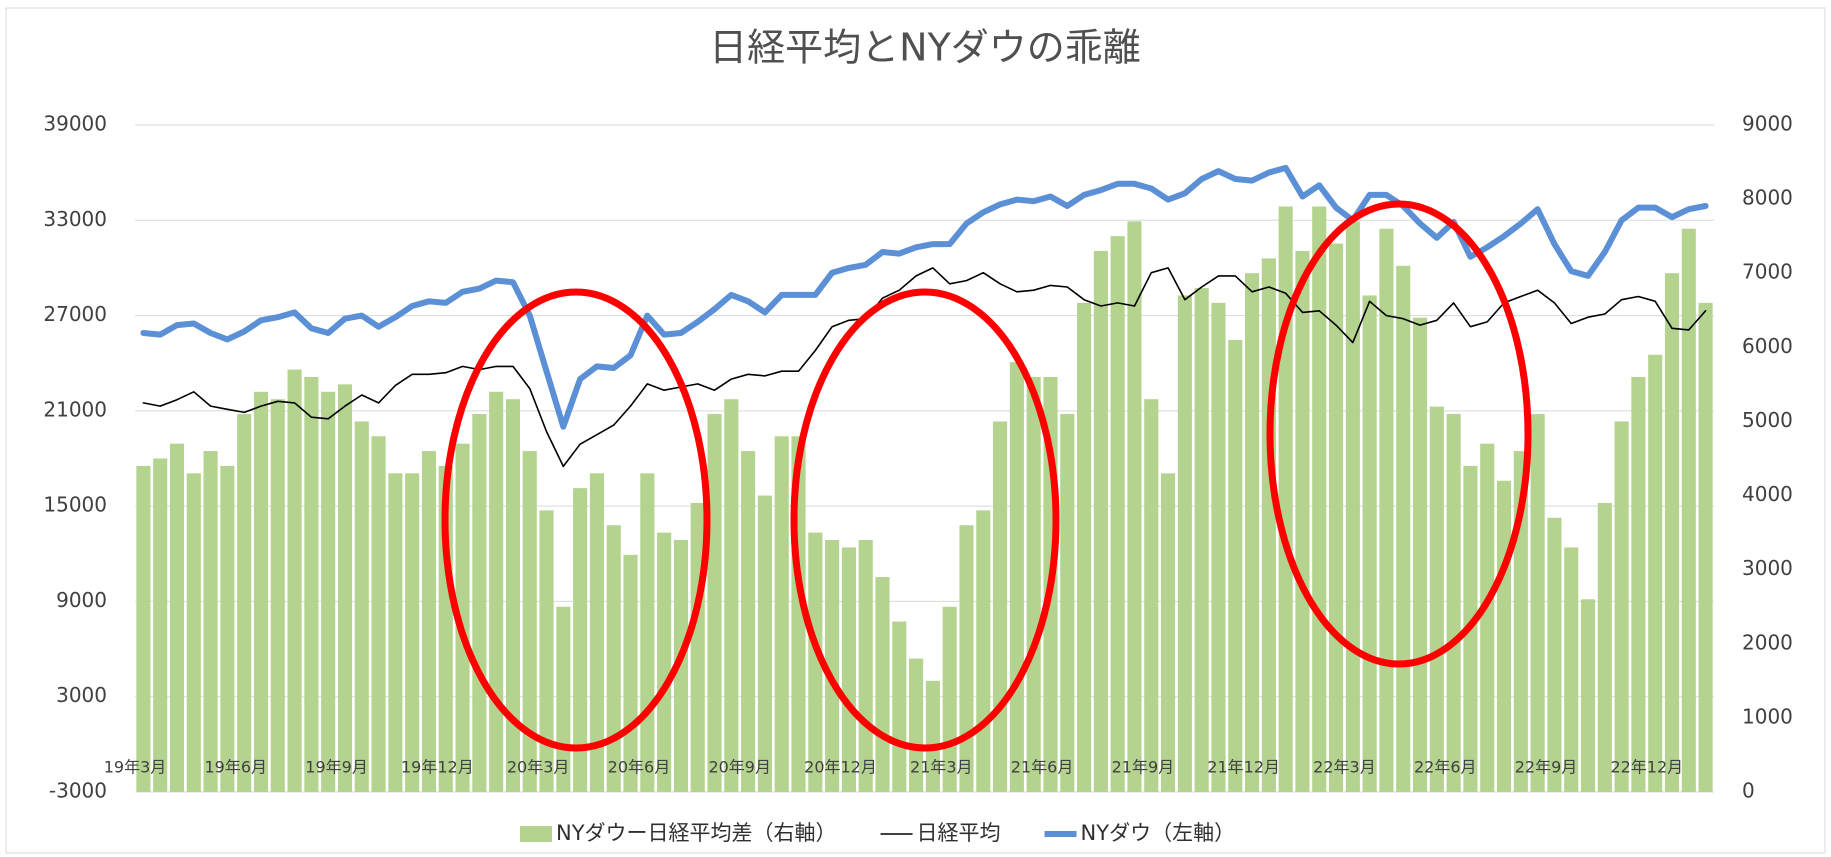 This screenshot has height=857, width=1831. Describe the element at coordinates (959, 833) in the screenshot. I see `legend-label: 日経平均` at that location.